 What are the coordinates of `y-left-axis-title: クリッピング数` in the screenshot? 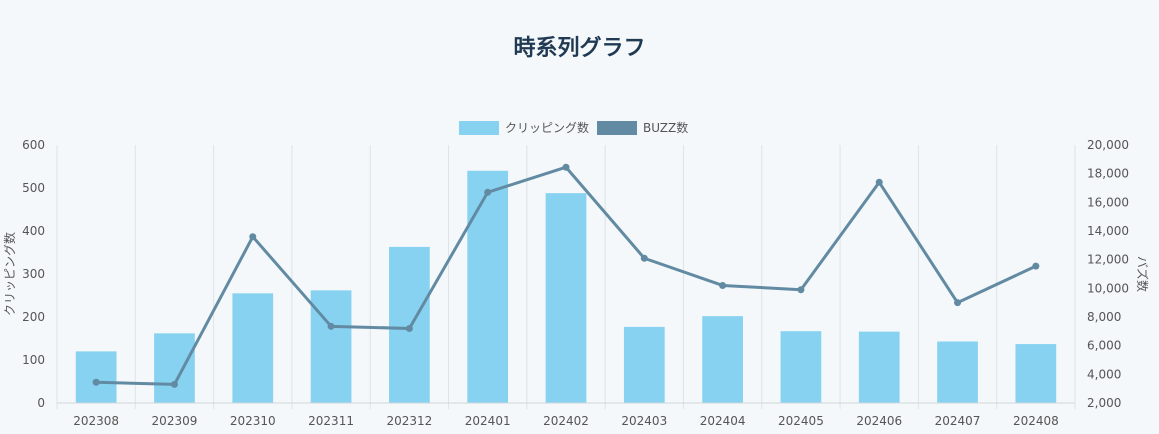 It's located at (9, 274).